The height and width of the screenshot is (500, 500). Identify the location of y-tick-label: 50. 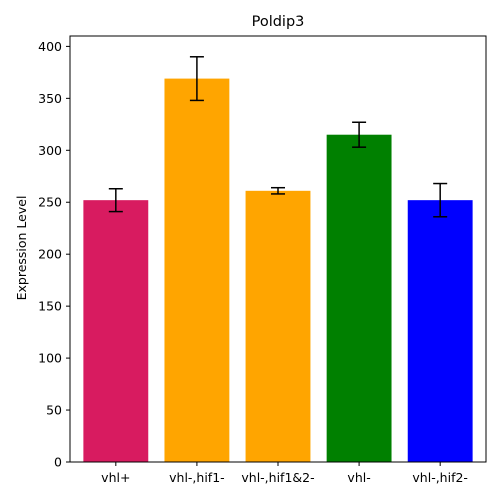
(54, 410).